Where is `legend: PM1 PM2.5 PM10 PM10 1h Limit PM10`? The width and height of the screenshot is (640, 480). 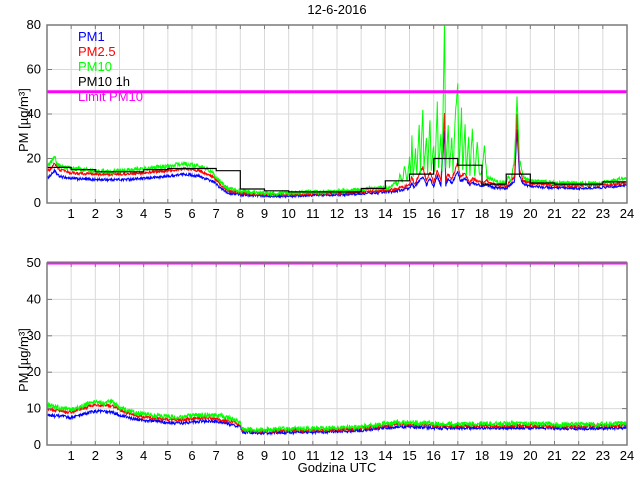
legend: PM1 PM2.5 PM10 PM10 1h Limit PM10 is located at coordinates (110, 66).